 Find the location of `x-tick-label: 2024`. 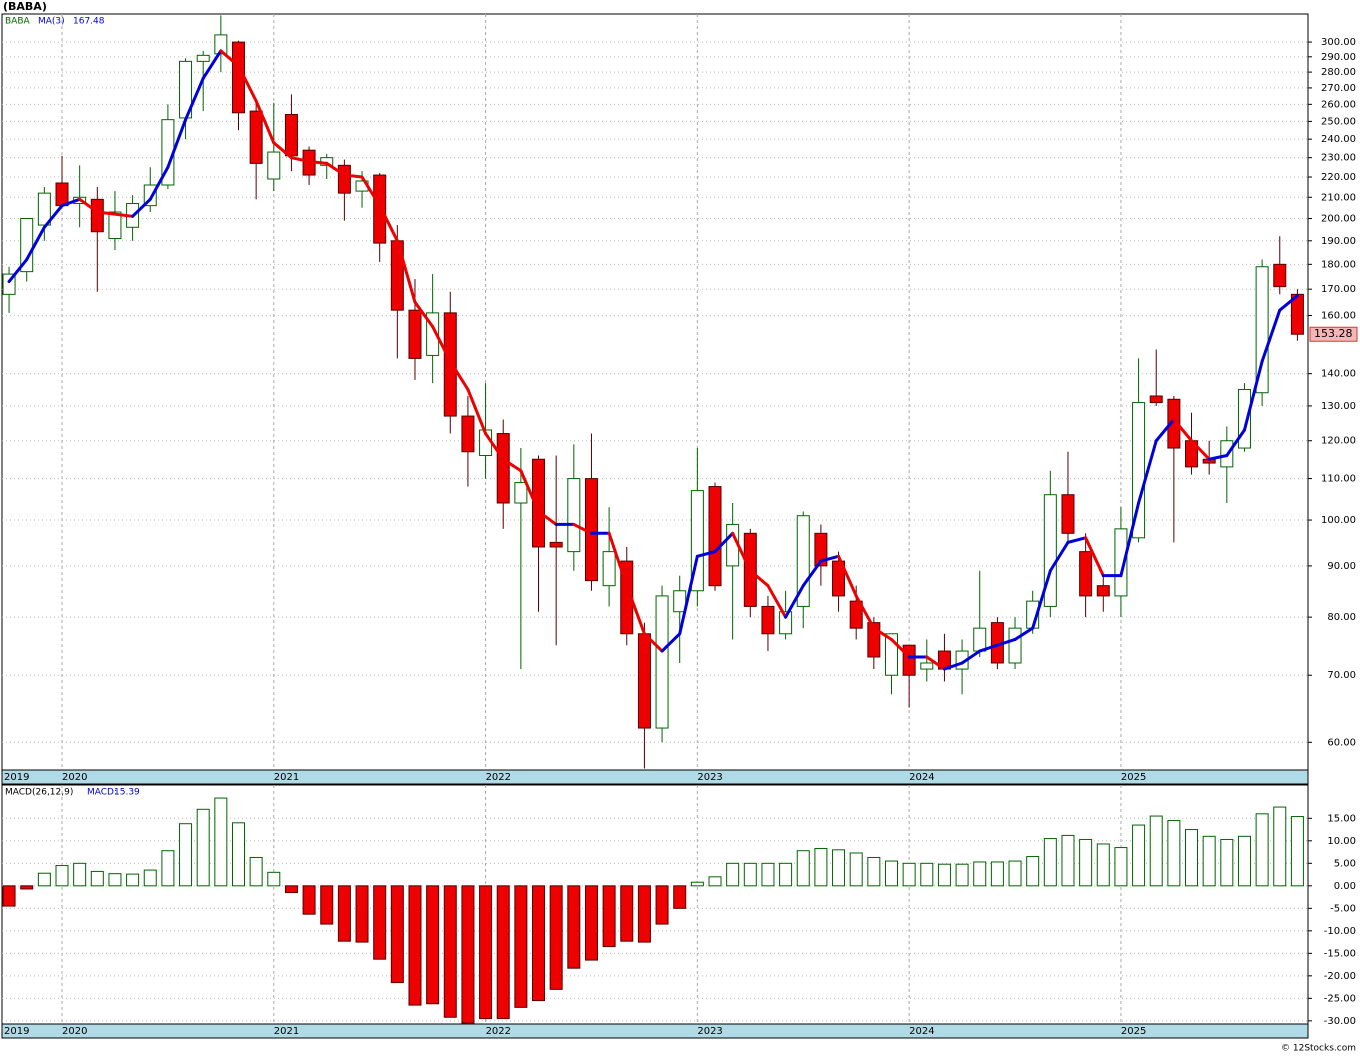

x-tick-label: 2024 is located at coordinates (921, 1031).